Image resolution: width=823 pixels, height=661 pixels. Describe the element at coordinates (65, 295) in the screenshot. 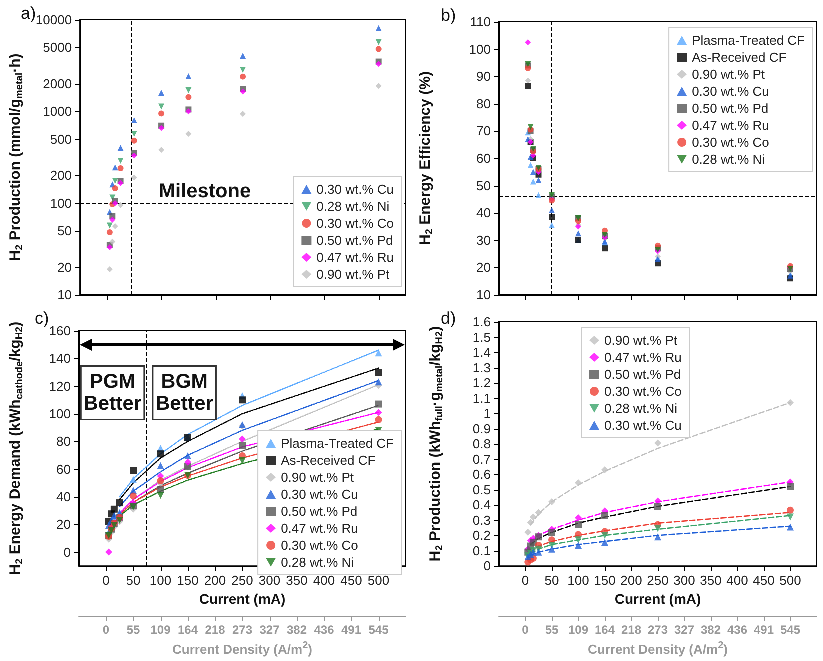

I see `y-tick-label: 10` at that location.